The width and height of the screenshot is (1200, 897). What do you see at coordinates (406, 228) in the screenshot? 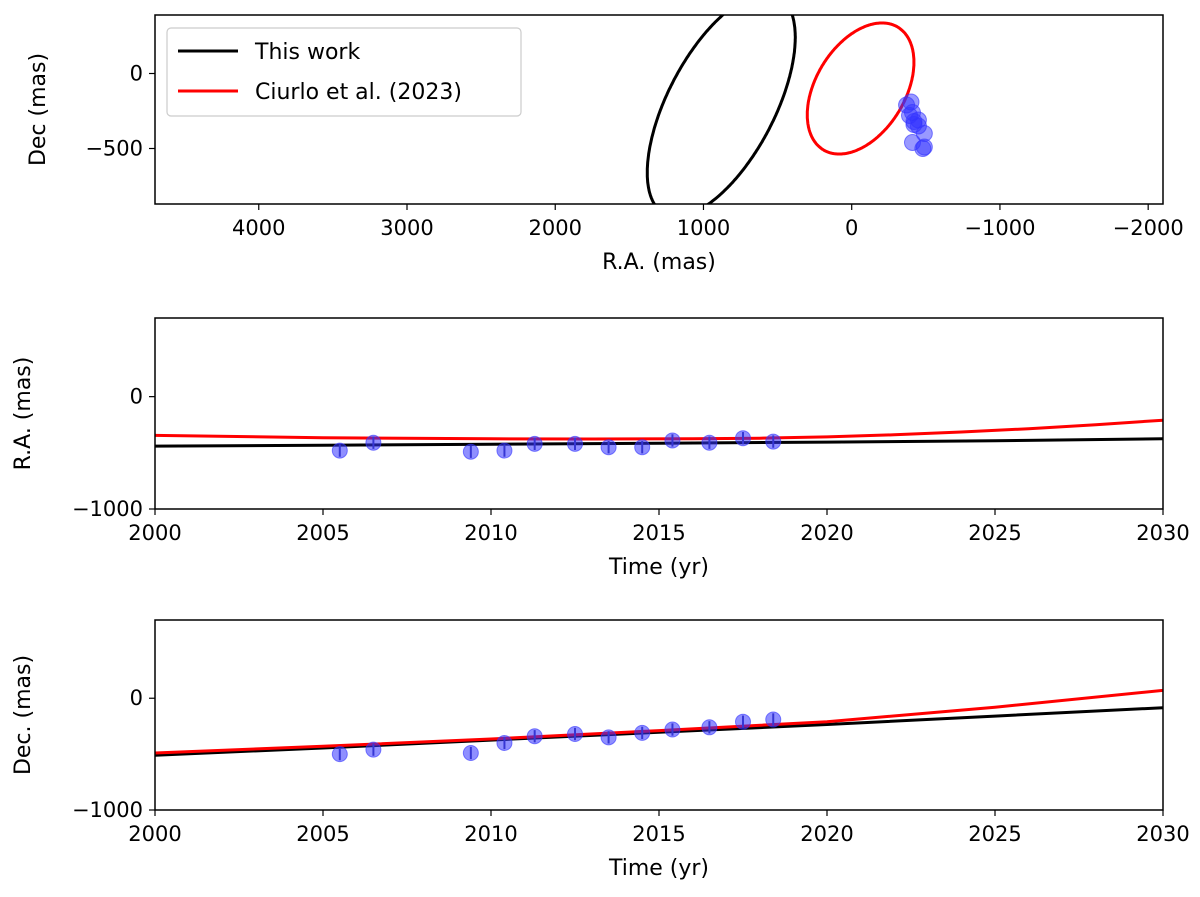
I see `x-tick-label: 3000` at bounding box center [406, 228].